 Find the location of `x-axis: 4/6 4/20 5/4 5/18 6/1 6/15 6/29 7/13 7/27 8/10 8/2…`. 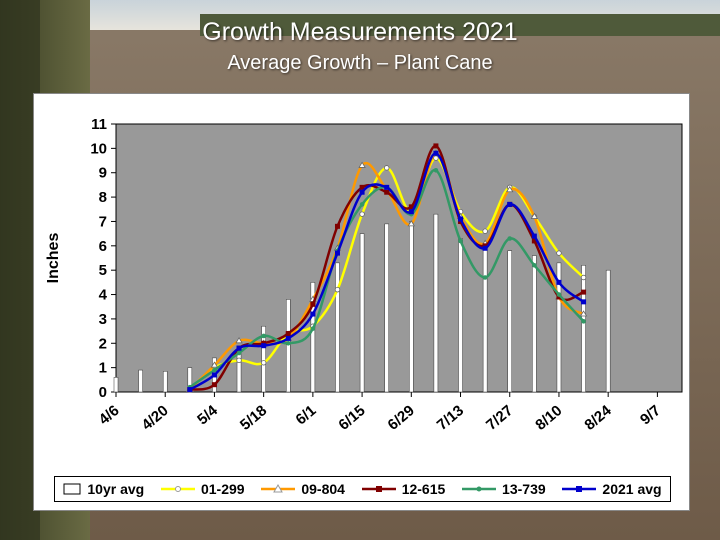

x-axis: 4/6 4/20 5/4 5/18 6/1 6/15 6/29 7/13 7/27 8/10 8/2… is located at coordinates (380, 413).